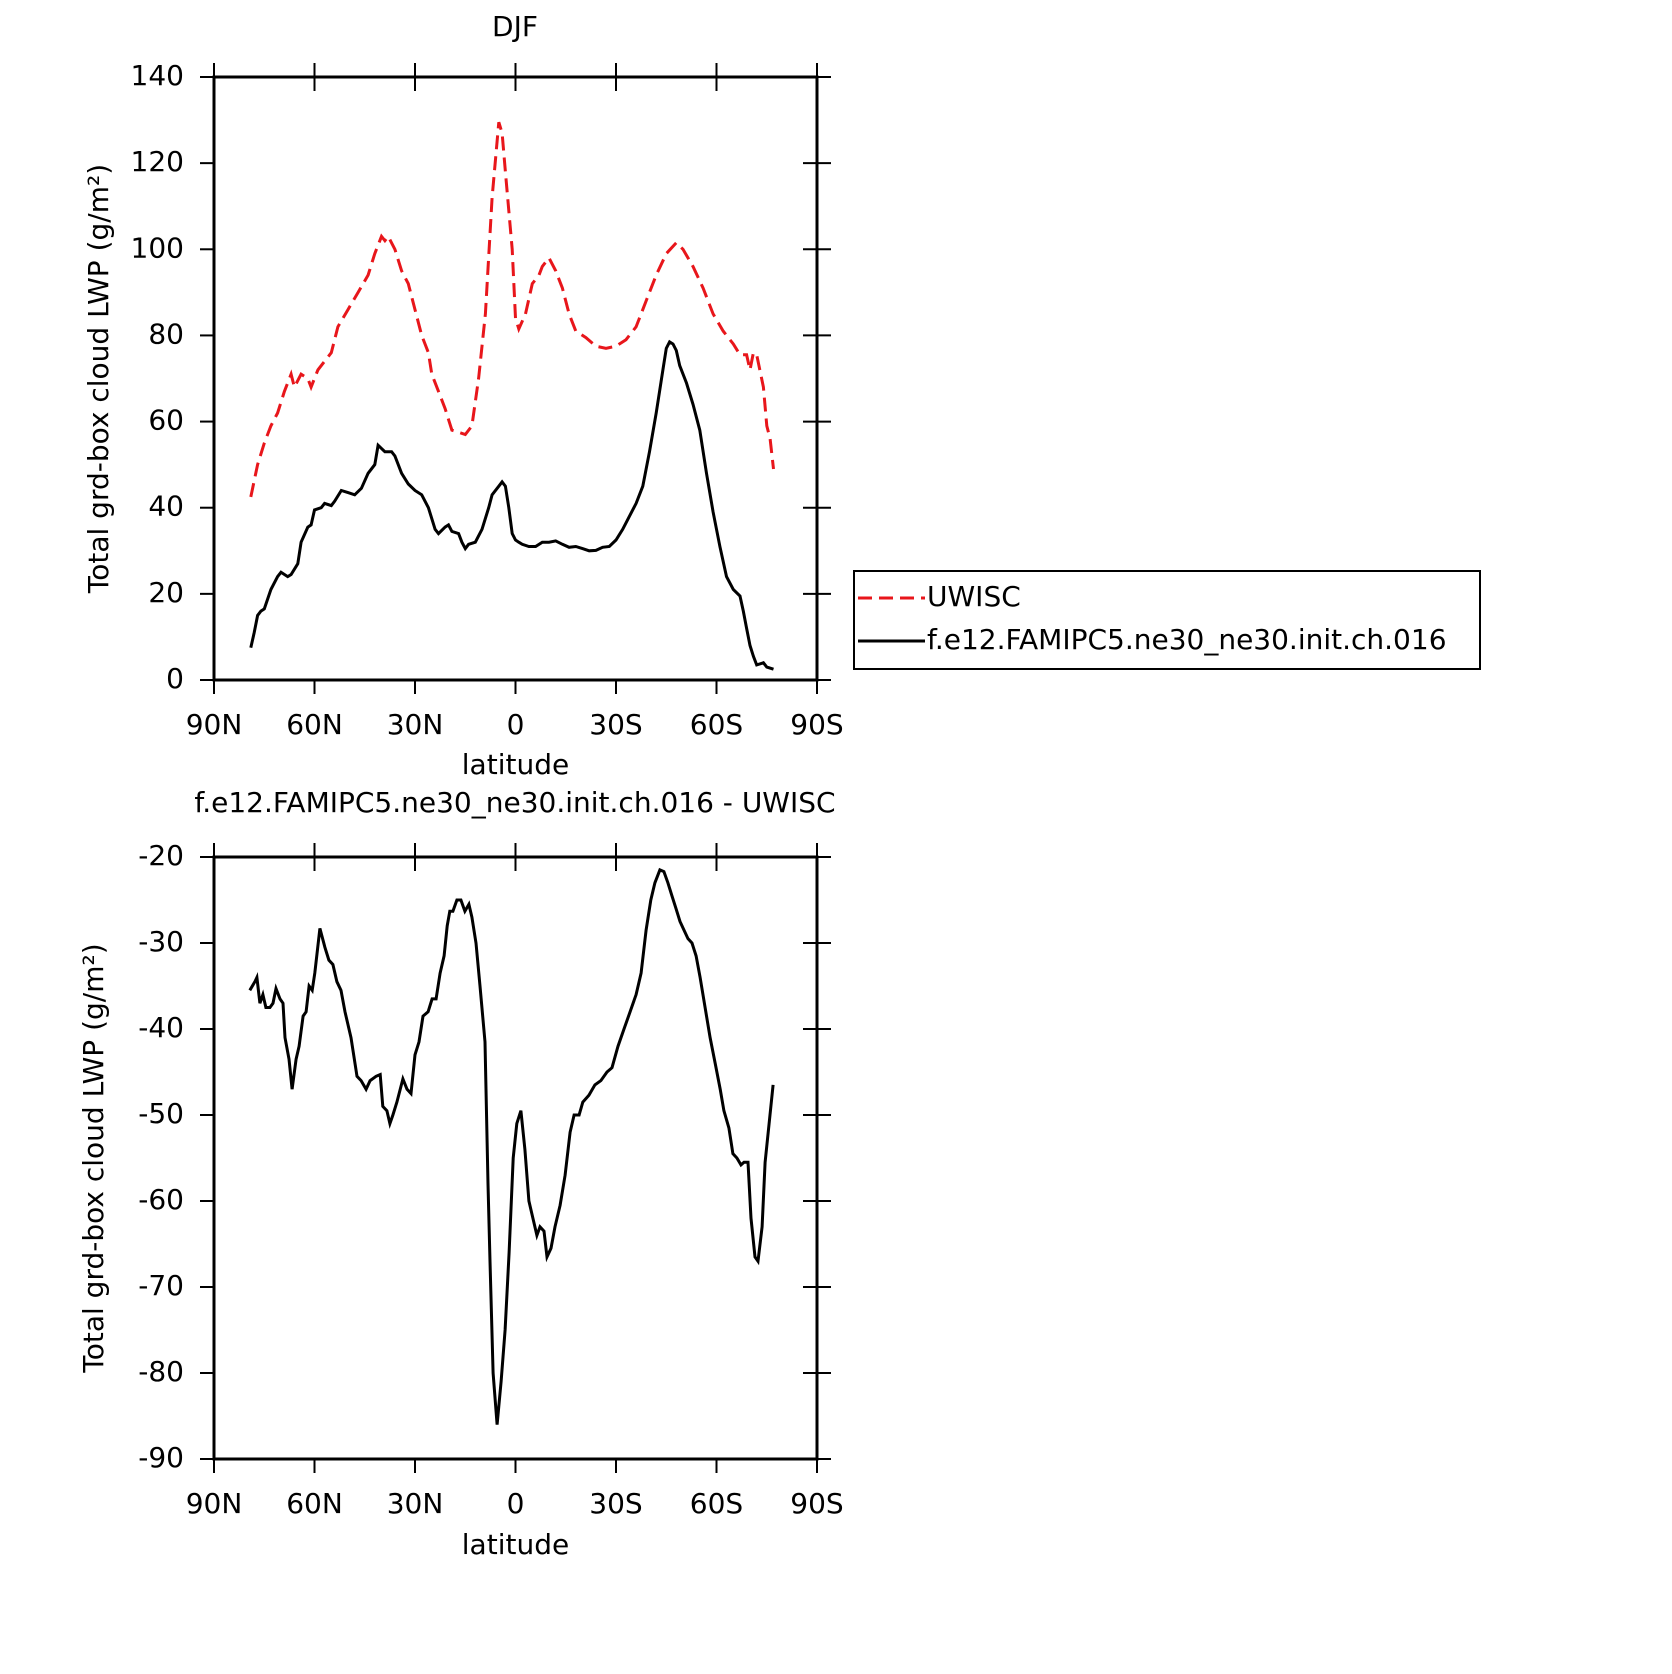 Image resolution: width=1672 pixels, height=1674 pixels. I want to click on y-tick-label: -40, so click(161, 1027).